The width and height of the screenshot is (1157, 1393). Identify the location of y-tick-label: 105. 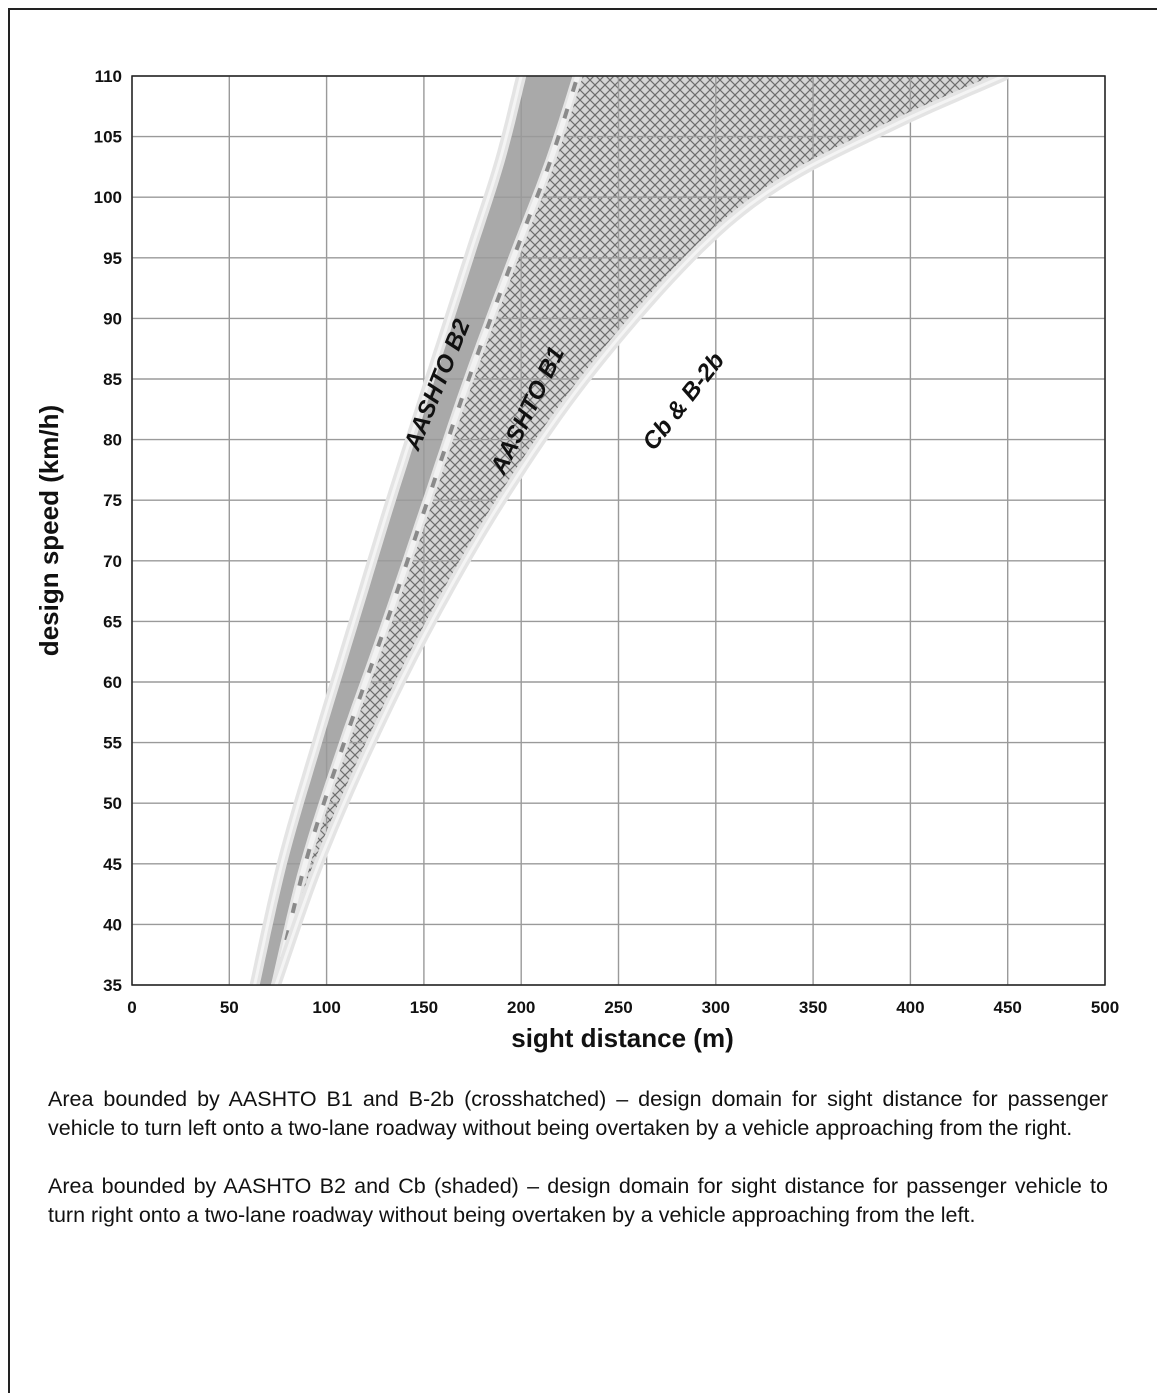
(108, 137).